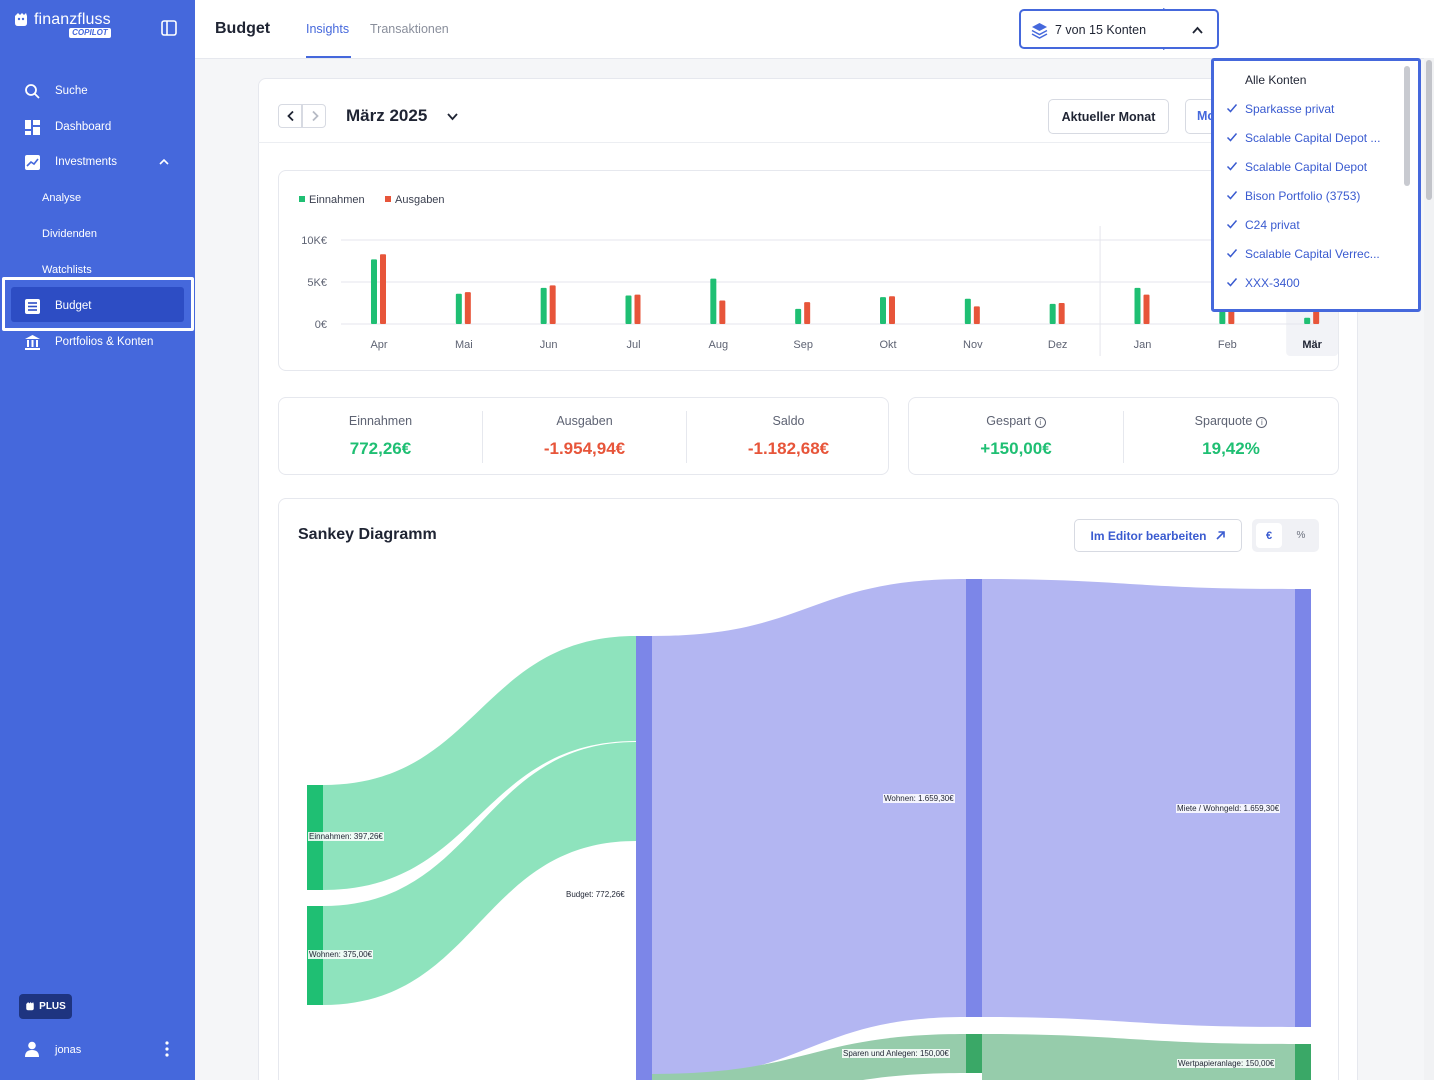  What do you see at coordinates (644, 858) in the screenshot?
I see `sankey-node-budget` at bounding box center [644, 858].